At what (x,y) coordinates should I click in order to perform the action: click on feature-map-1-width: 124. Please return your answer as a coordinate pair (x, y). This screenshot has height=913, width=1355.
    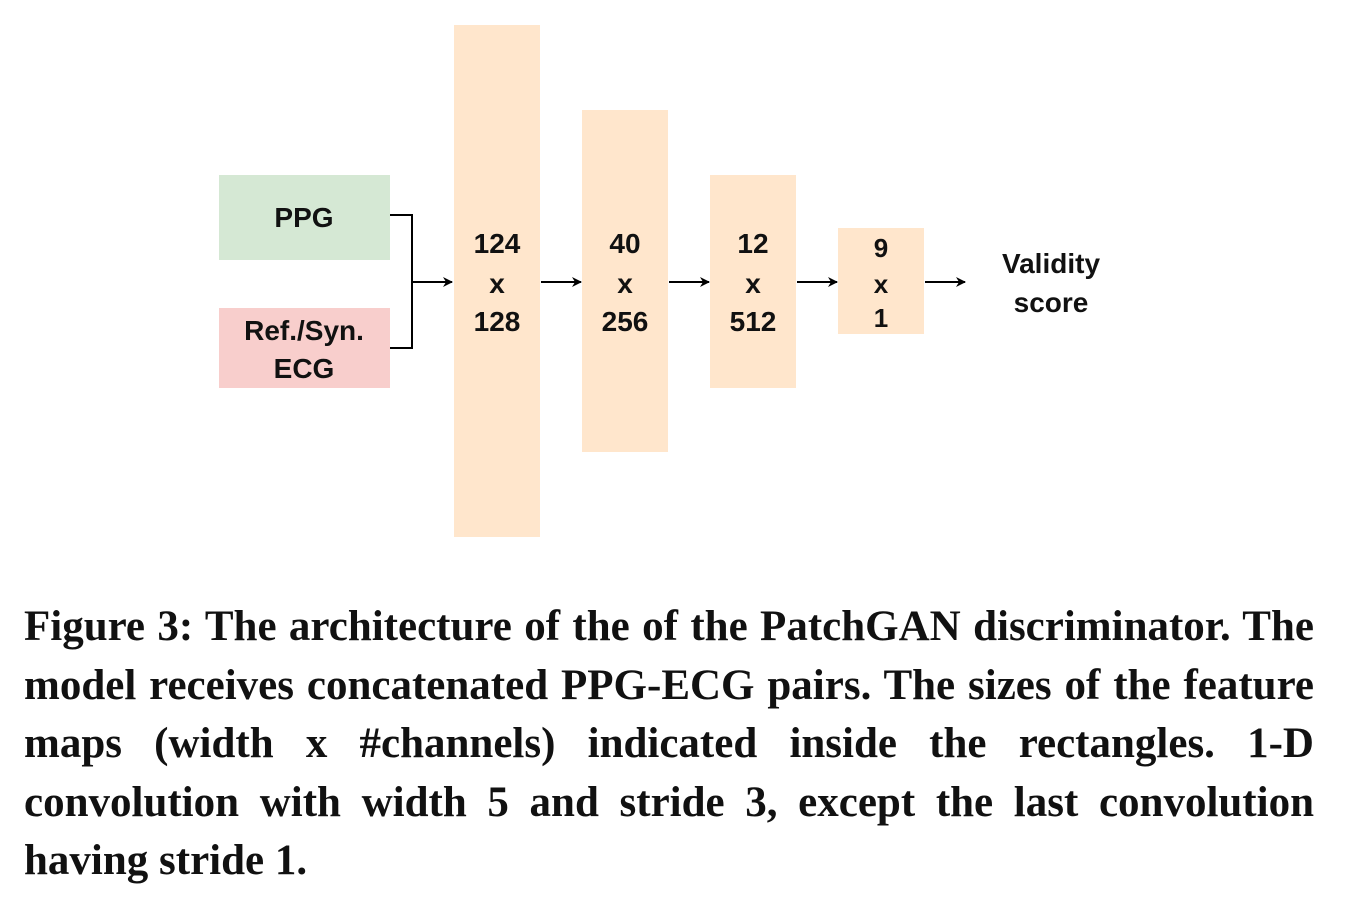
    Looking at the image, I should click on (497, 243).